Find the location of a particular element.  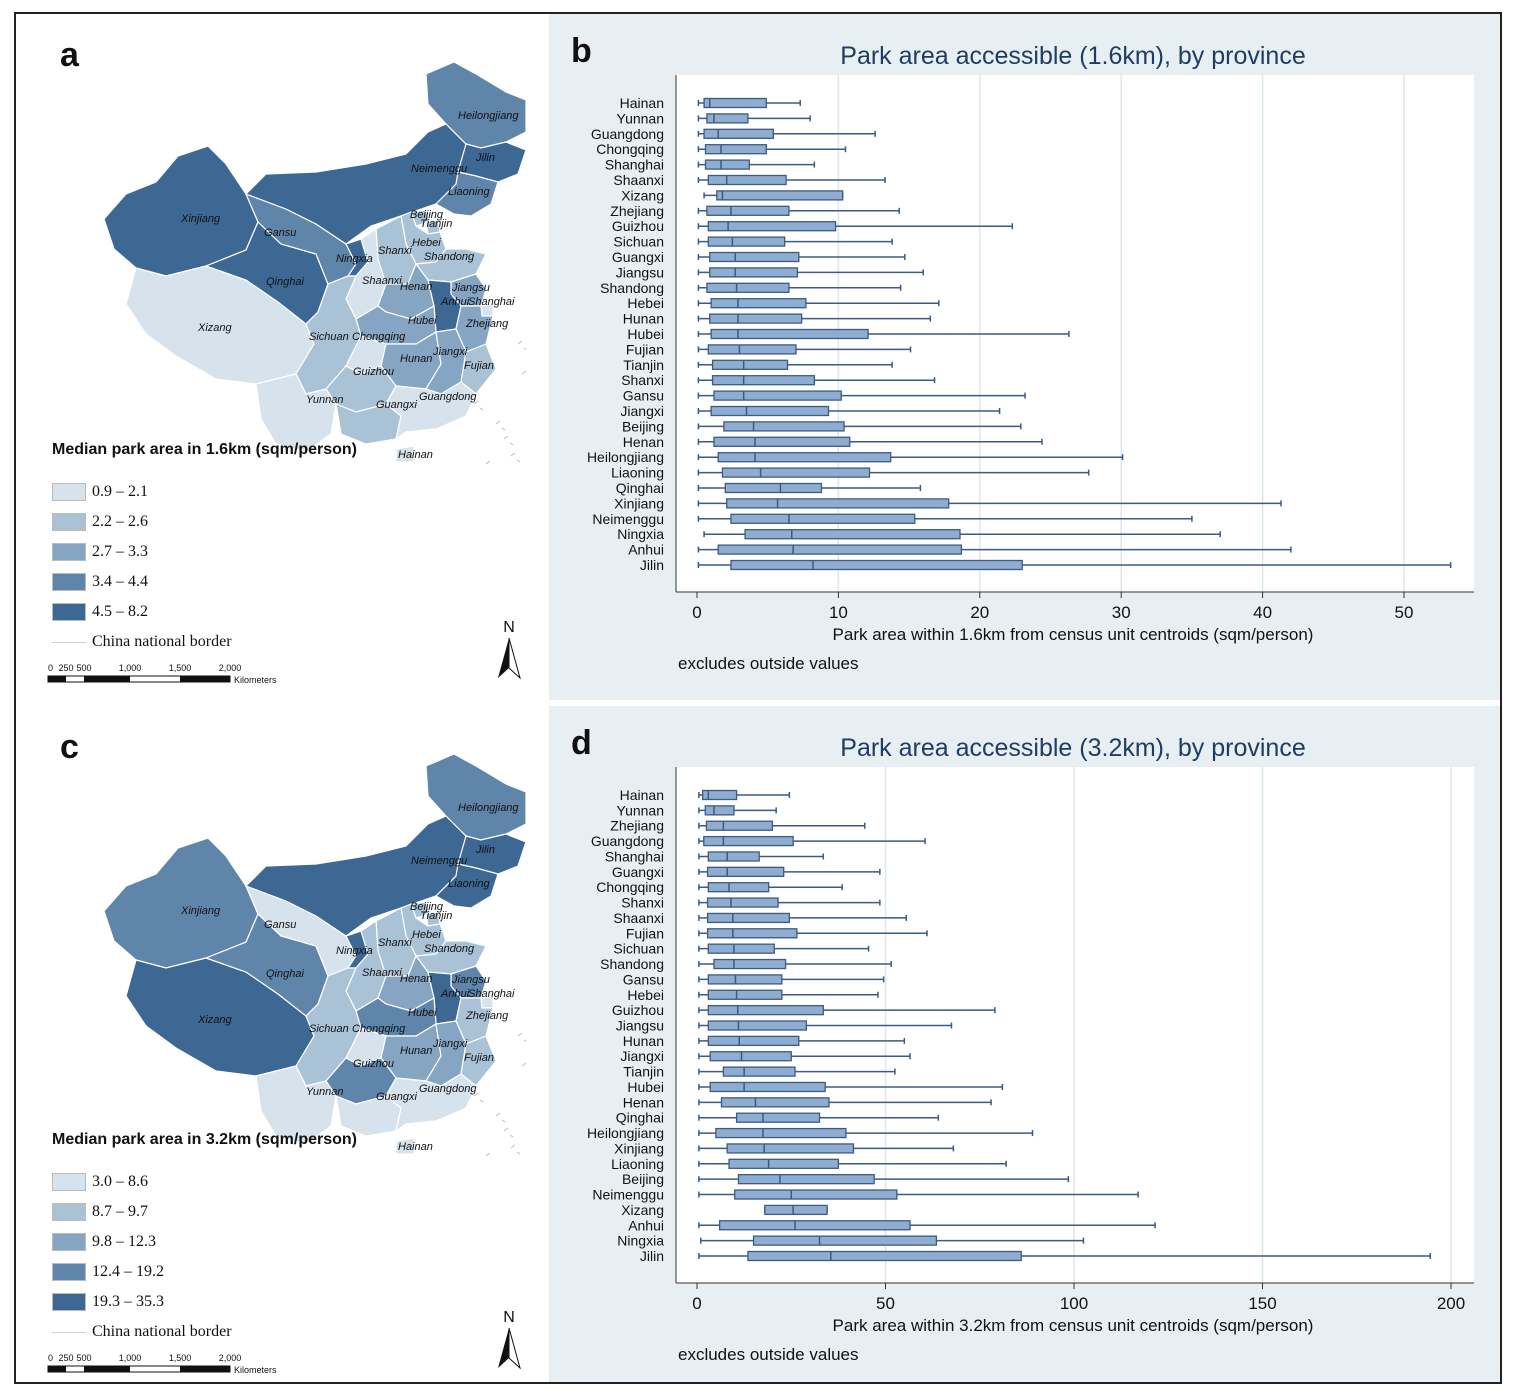

box-jilin is located at coordinates (1065, 1256).